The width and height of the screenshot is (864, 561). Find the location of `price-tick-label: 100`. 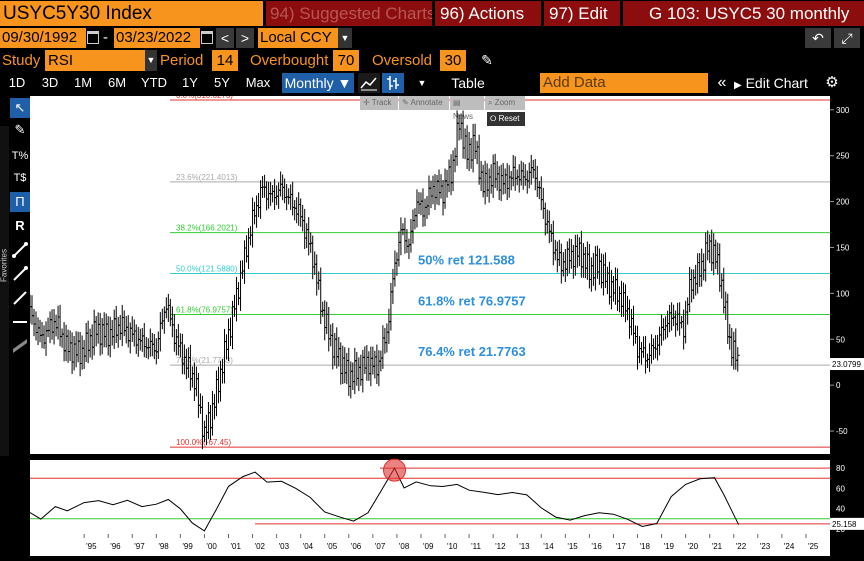

price-tick-label: 100 is located at coordinates (843, 293).